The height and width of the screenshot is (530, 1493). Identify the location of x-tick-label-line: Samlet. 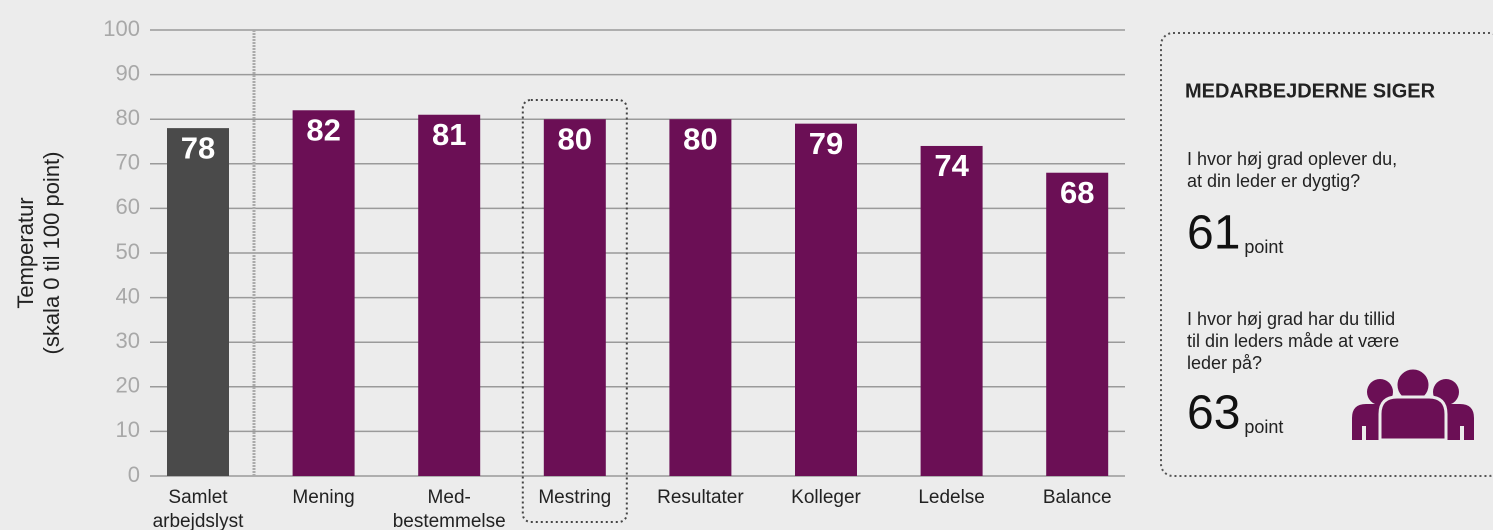
(198, 497).